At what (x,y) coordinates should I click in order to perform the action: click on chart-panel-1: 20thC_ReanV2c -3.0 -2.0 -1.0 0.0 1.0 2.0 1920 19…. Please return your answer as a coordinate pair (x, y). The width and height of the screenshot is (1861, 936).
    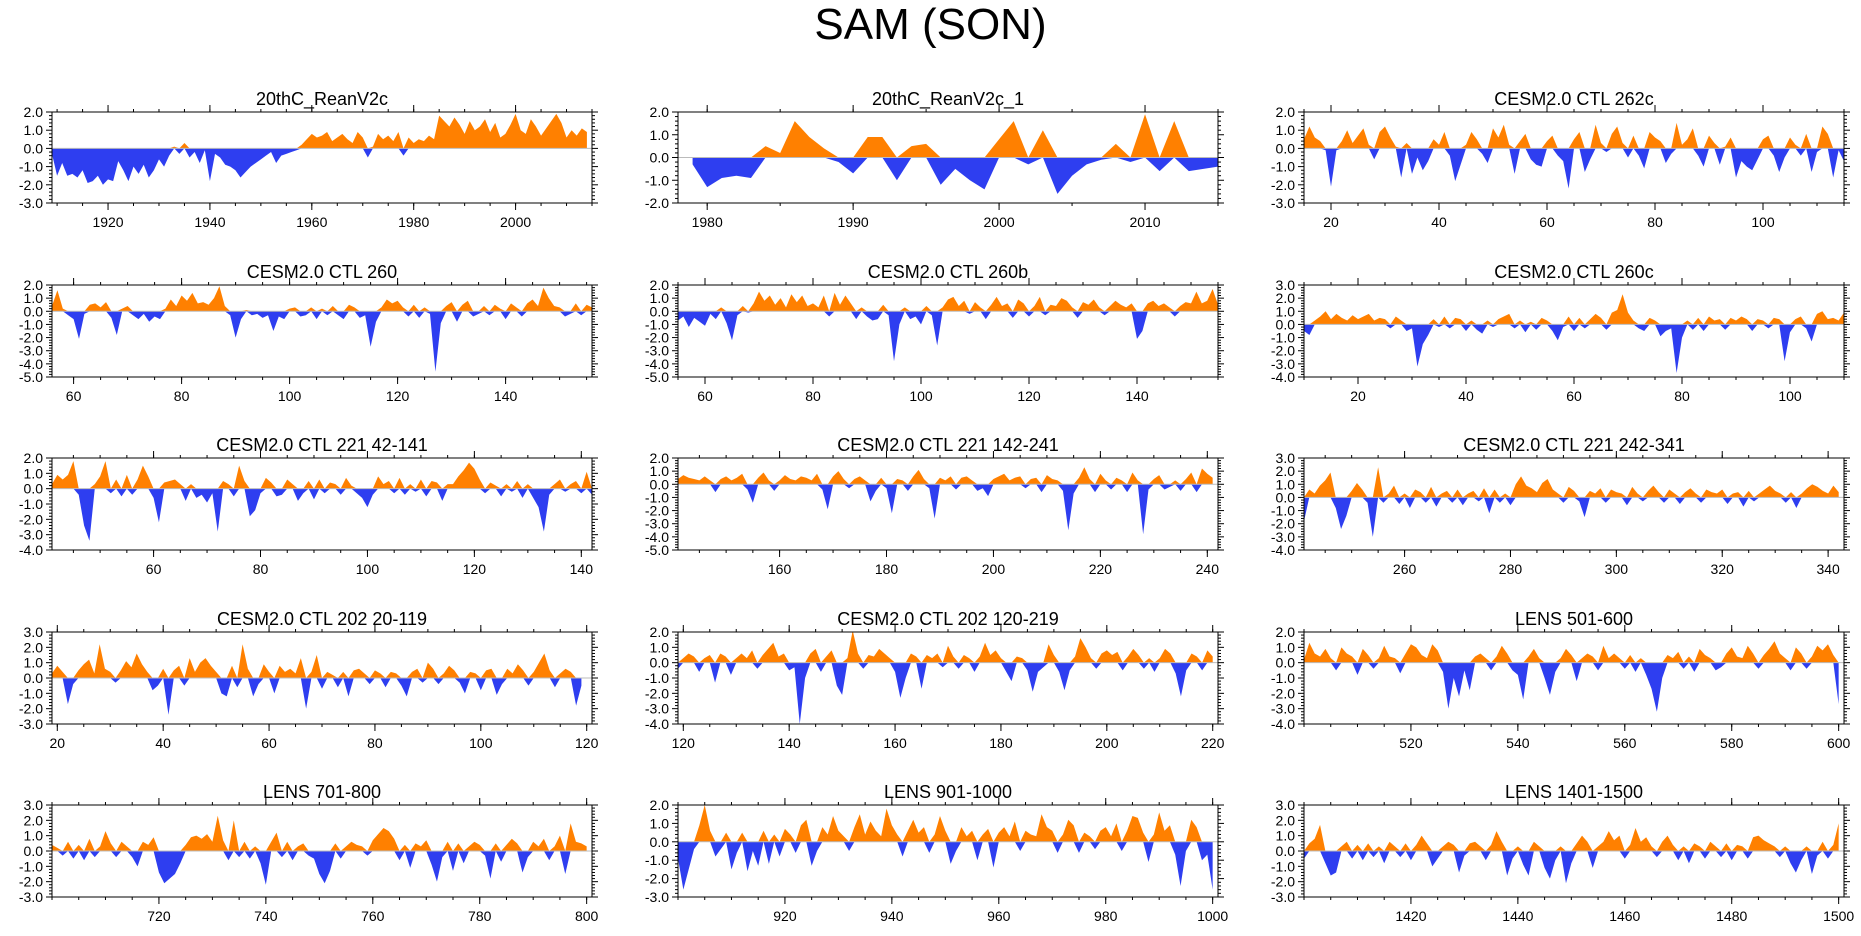
    Looking at the image, I should click on (308, 159).